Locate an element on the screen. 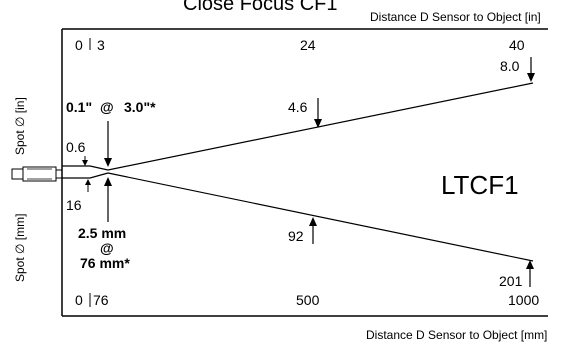 This screenshot has height=345, width=567. left-label-inch: Spot ∅ [in] is located at coordinates (20, 126).